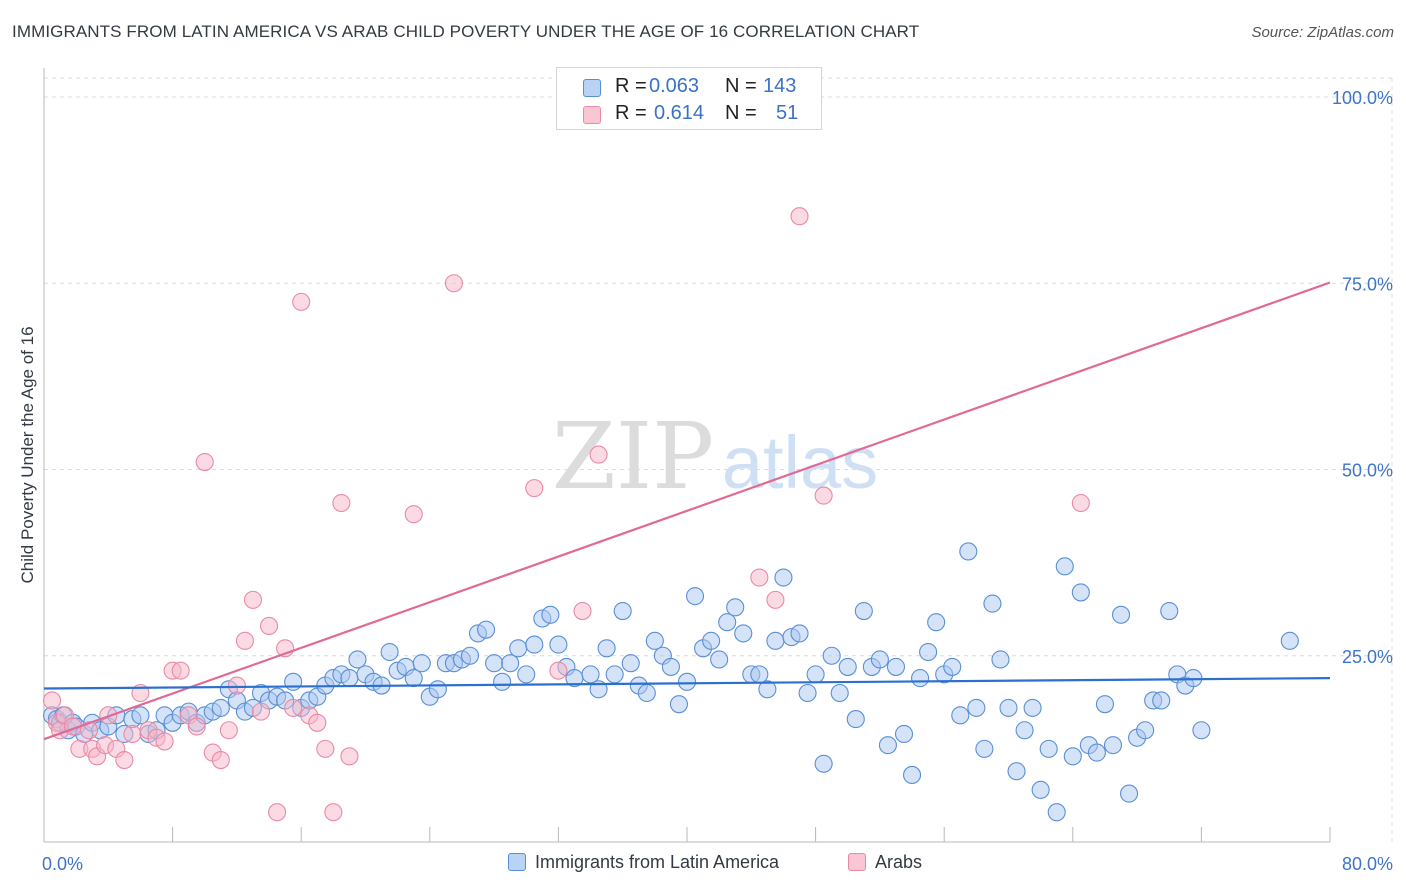  Describe the element at coordinates (687, 683) in the screenshot. I see `trend-line-latin-america` at that location.